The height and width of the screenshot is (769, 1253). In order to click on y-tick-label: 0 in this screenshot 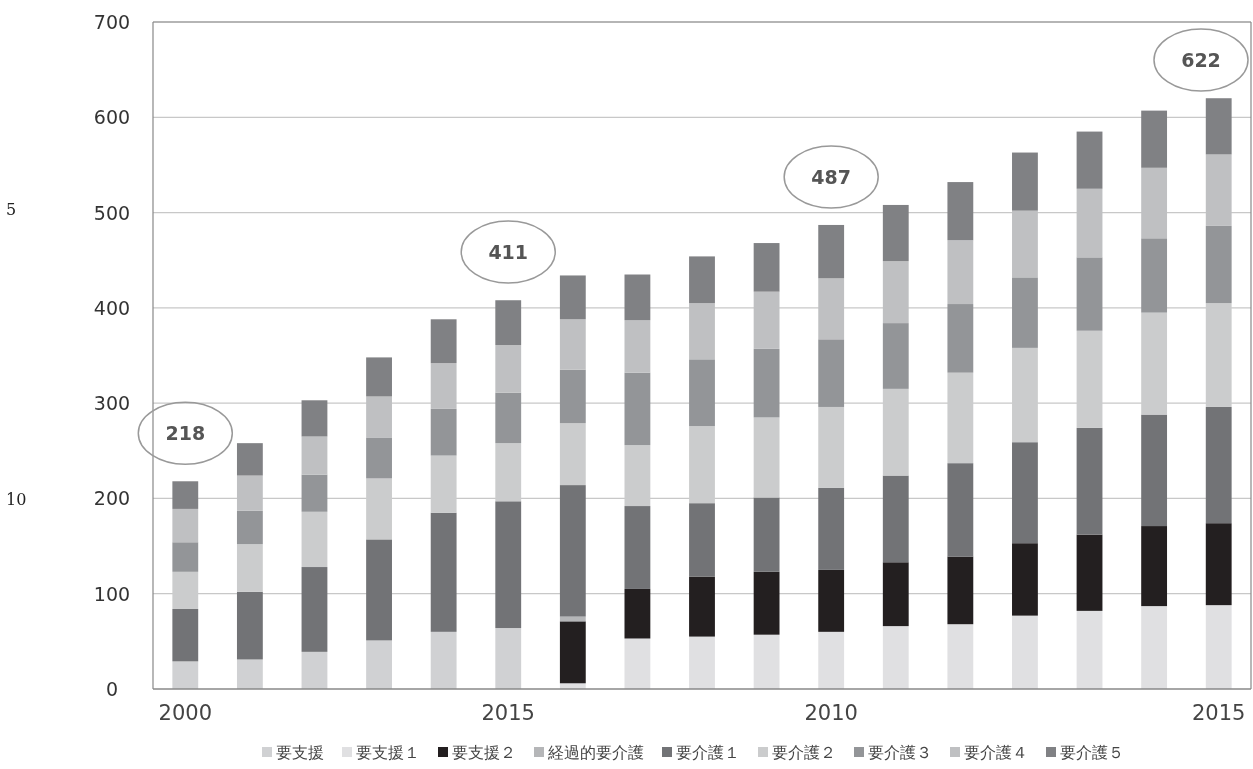, I will do `click(112, 689)`.